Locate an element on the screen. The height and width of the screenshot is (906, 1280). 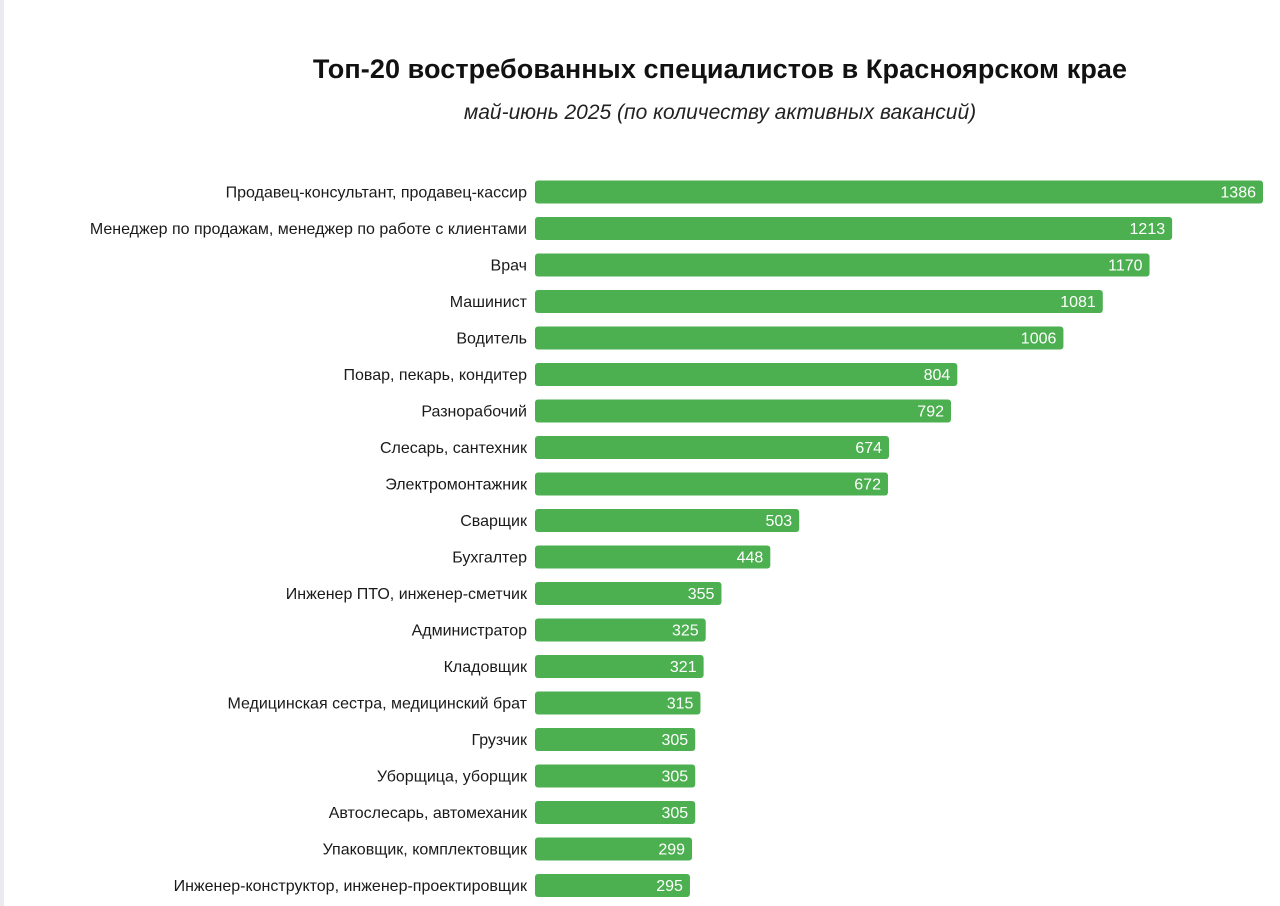
value-label: 674 is located at coordinates (868, 448).